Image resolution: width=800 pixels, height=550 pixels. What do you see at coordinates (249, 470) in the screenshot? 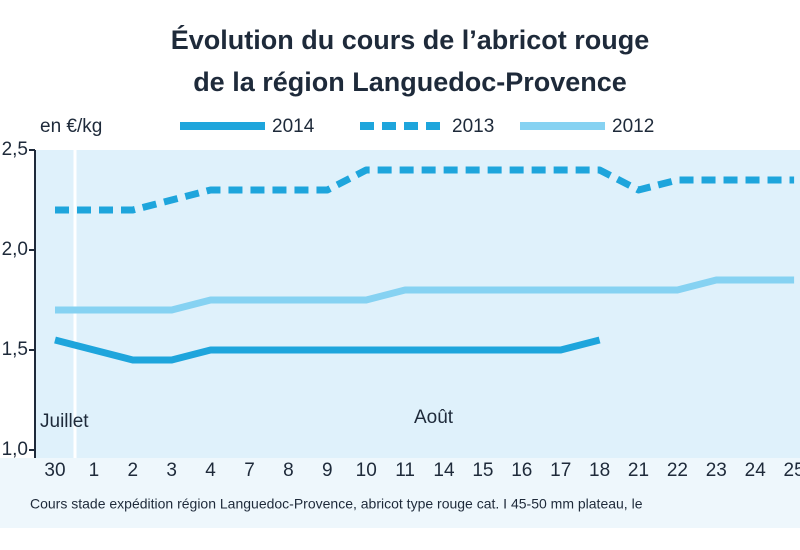
I see `x-tick-label: 7` at bounding box center [249, 470].